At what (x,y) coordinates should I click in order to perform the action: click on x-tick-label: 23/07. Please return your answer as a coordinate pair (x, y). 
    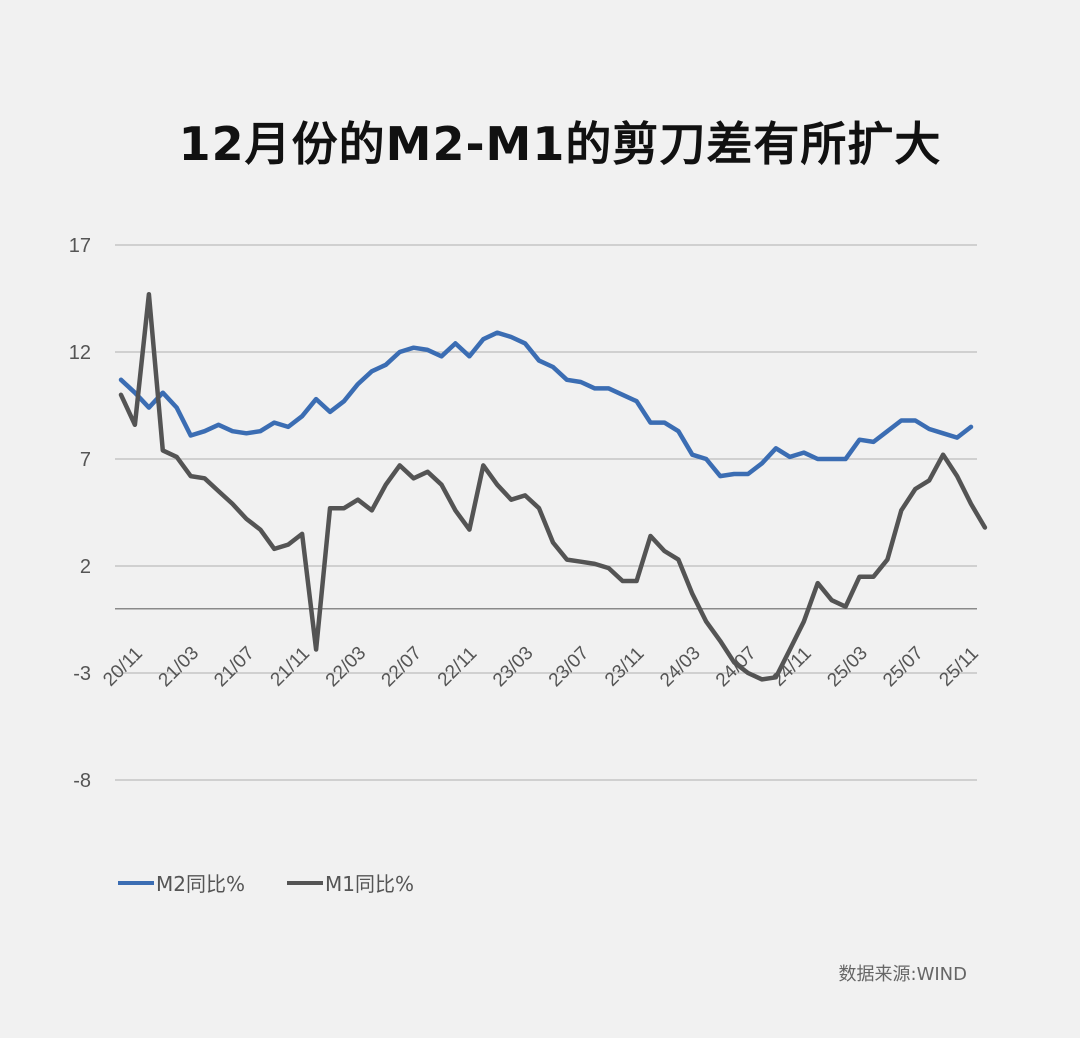
    Looking at the image, I should click on (569, 667).